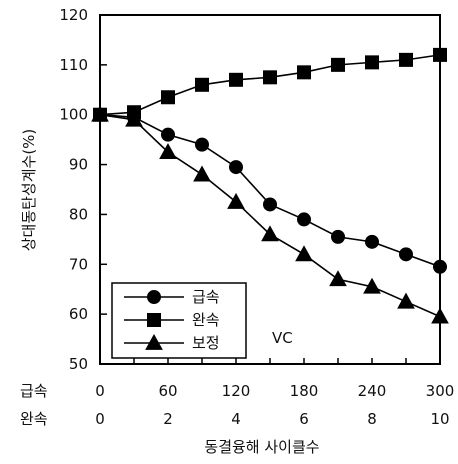 The width and height of the screenshot is (458, 464). I want to click on x-tick-label: 300, so click(440, 391).